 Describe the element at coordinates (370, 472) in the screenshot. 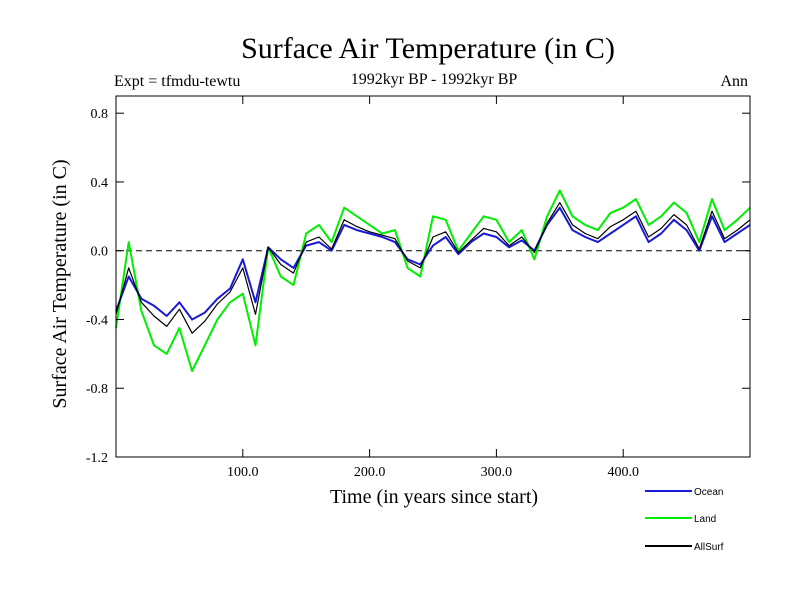

I see `x-tick-label: 200.0` at that location.